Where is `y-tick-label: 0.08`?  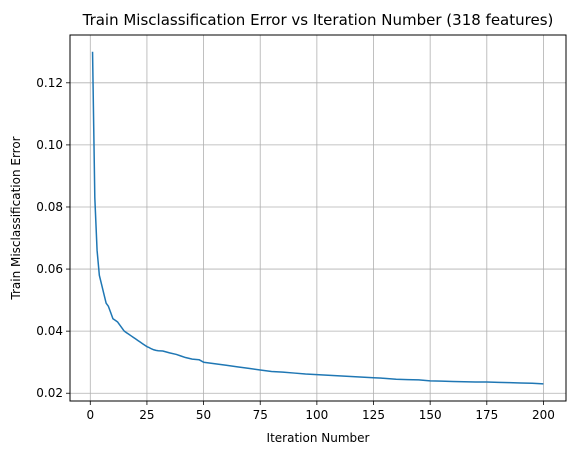
y-tick-label: 0.08 is located at coordinates (49, 207).